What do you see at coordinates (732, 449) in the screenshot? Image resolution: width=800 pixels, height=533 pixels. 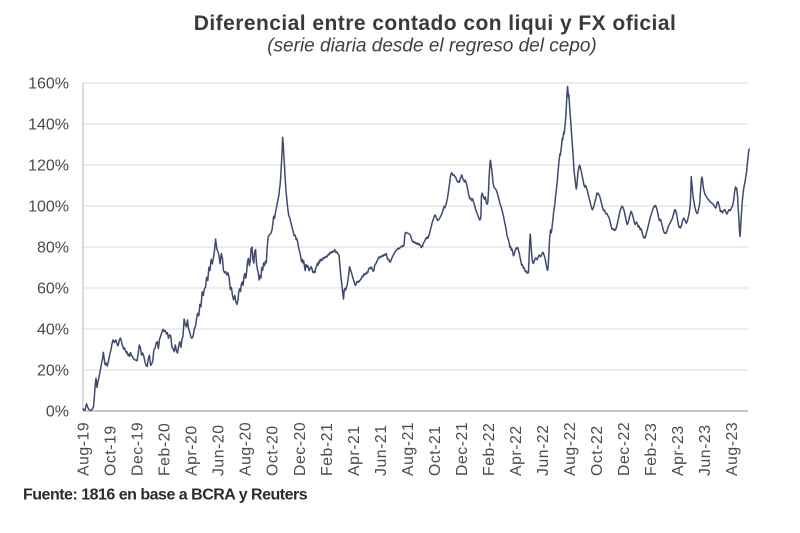 I see `svg-text: Aug-23` at bounding box center [732, 449].